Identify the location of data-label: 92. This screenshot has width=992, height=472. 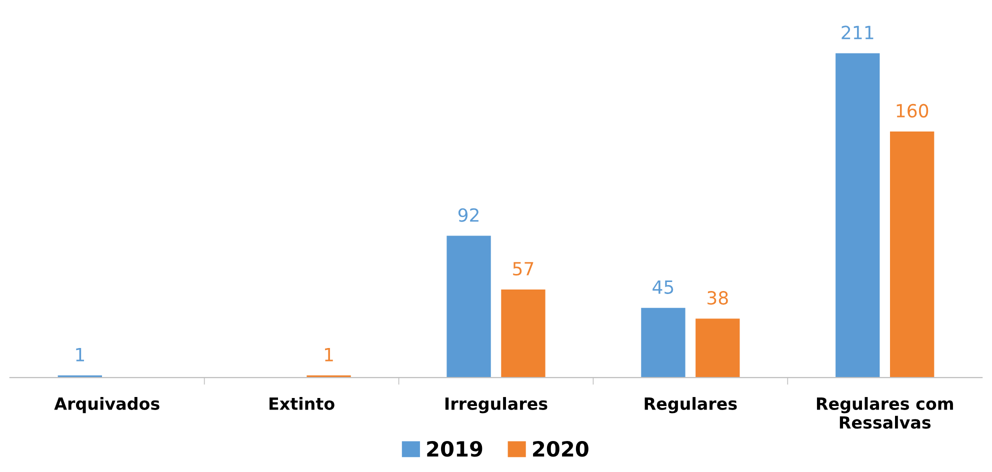
(468, 215).